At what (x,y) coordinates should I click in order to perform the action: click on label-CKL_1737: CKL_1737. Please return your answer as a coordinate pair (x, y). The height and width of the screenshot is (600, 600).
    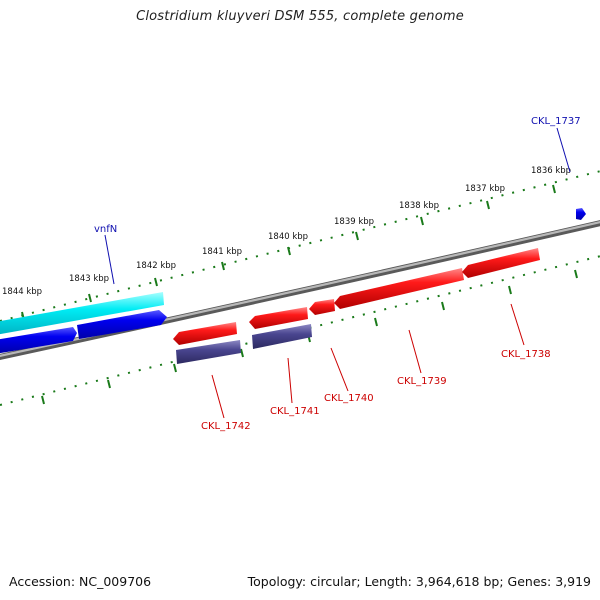
    Looking at the image, I should click on (556, 121).